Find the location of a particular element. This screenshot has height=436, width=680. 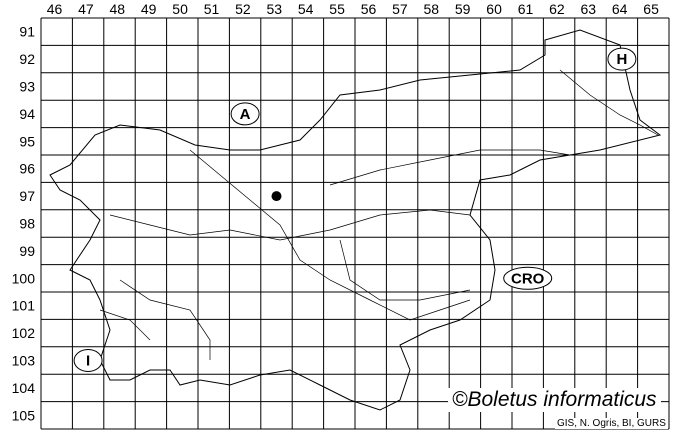

column-label: 47 is located at coordinates (86, 9).